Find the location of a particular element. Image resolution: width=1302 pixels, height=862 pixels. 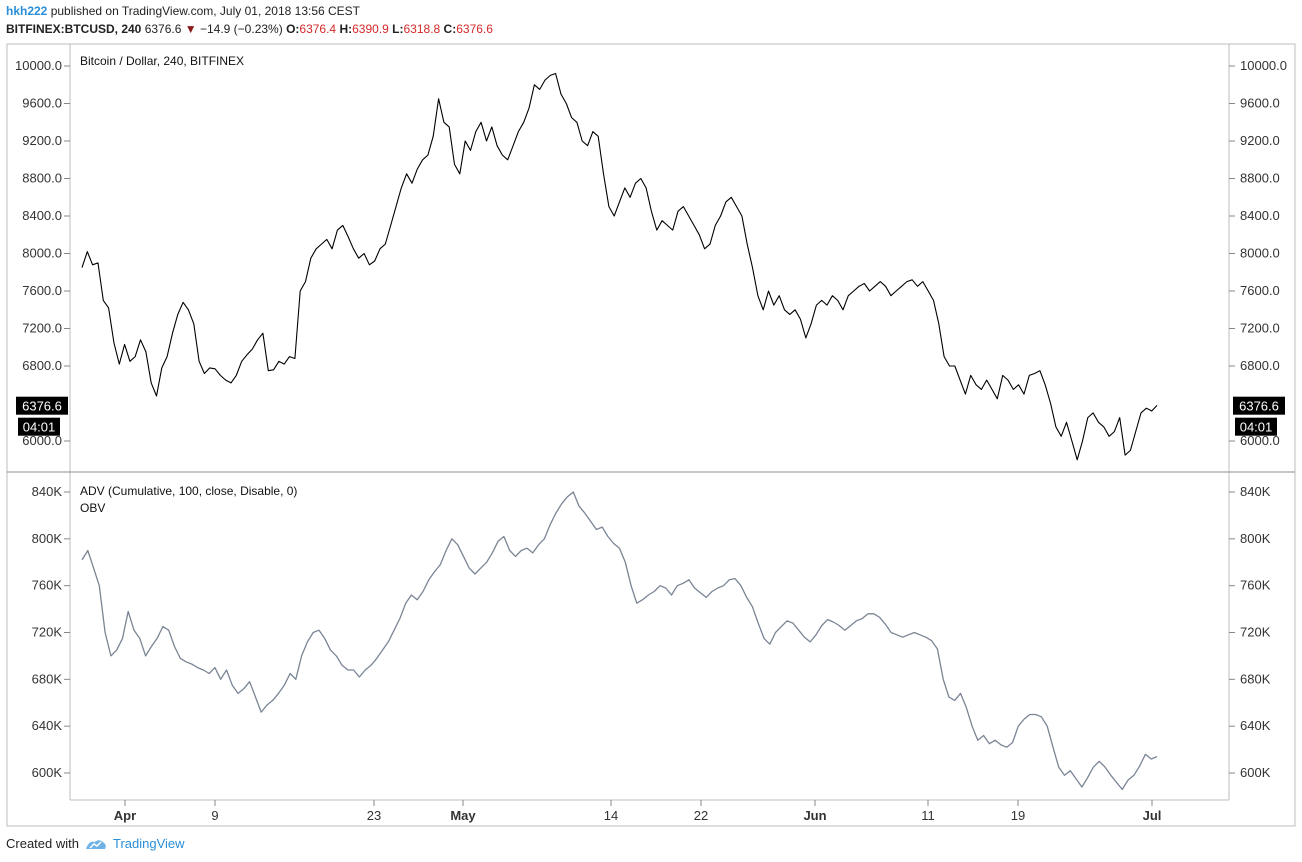

price-ytick-label-left: 10000.0 is located at coordinates (38, 65).